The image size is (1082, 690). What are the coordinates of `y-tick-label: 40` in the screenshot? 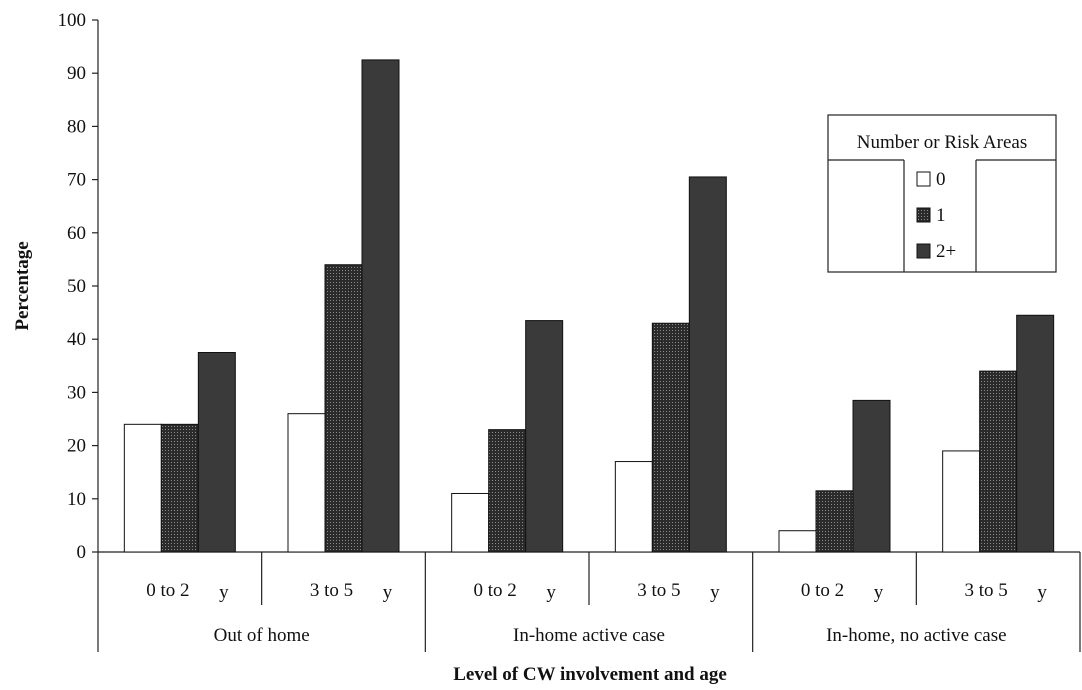 It's located at (76, 339).